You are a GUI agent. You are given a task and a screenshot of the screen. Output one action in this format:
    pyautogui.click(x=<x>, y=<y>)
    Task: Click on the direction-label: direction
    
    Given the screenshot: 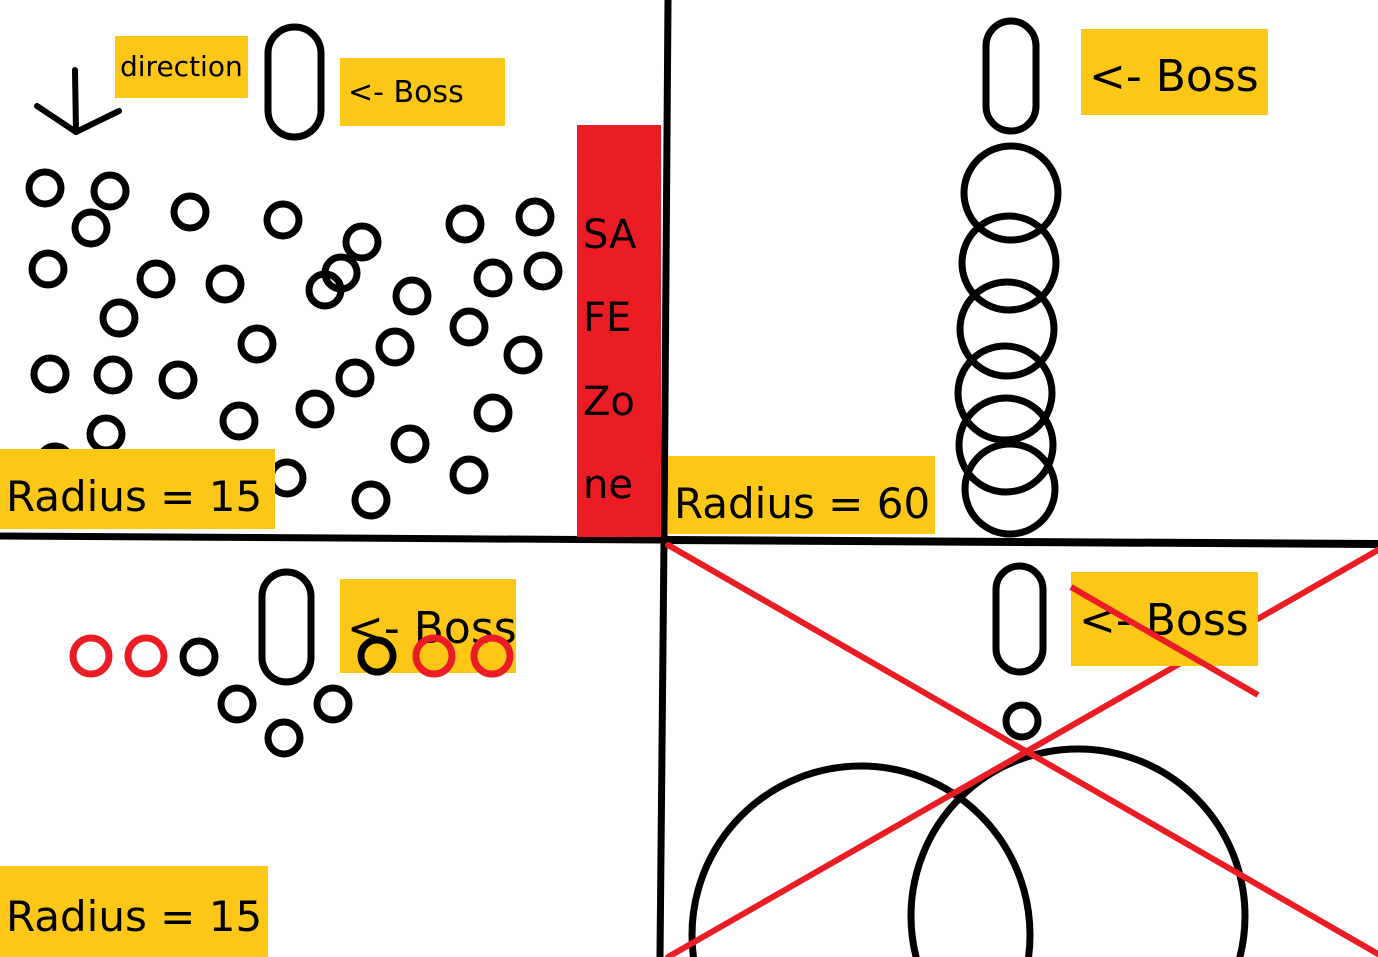 What is the action you would take?
    pyautogui.click(x=181, y=67)
    